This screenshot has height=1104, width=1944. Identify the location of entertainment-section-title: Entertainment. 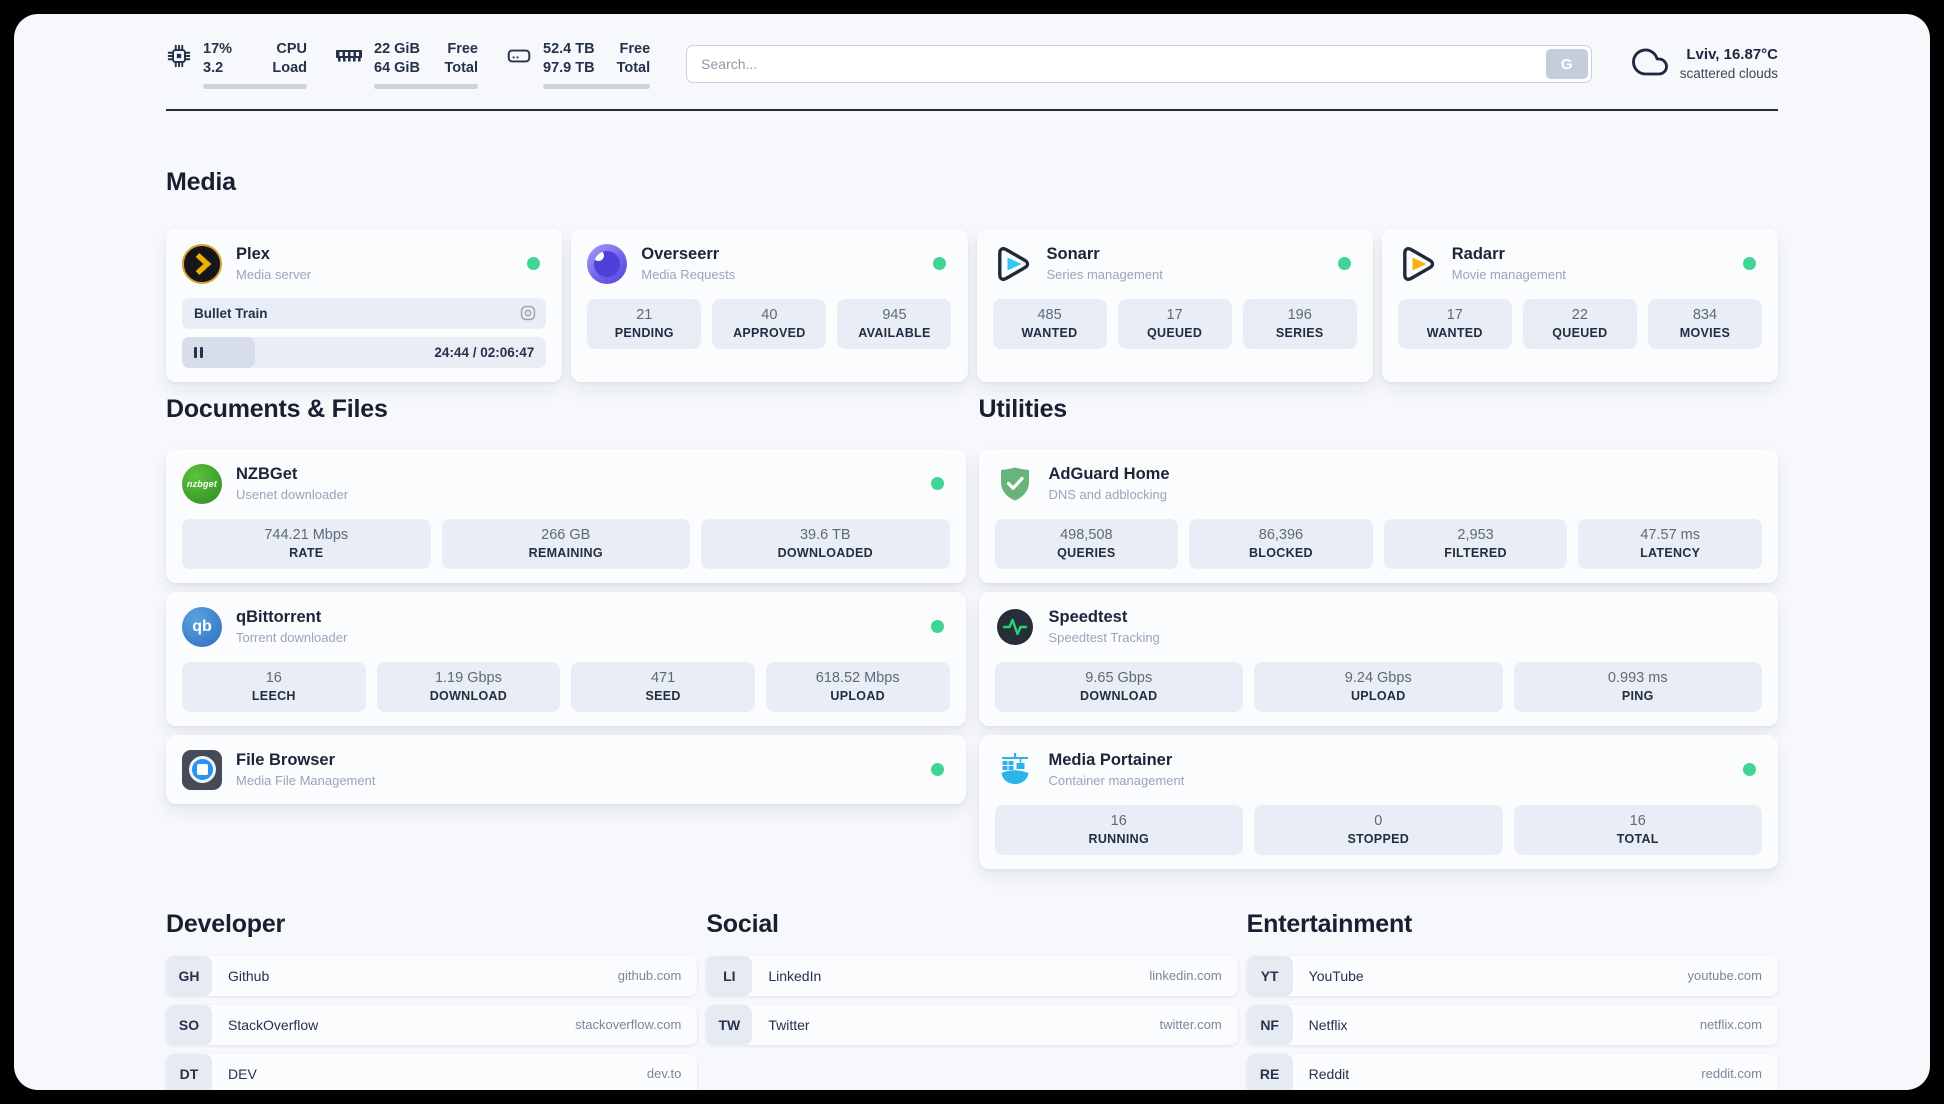
(1329, 923).